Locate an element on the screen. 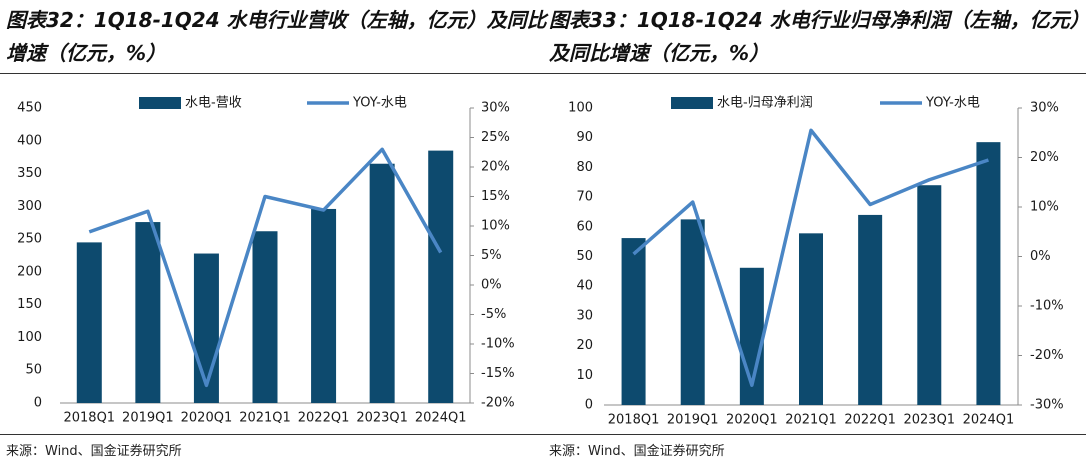  chart-title-line-2: 及同比增速（亿元，%） is located at coordinates (659, 53).